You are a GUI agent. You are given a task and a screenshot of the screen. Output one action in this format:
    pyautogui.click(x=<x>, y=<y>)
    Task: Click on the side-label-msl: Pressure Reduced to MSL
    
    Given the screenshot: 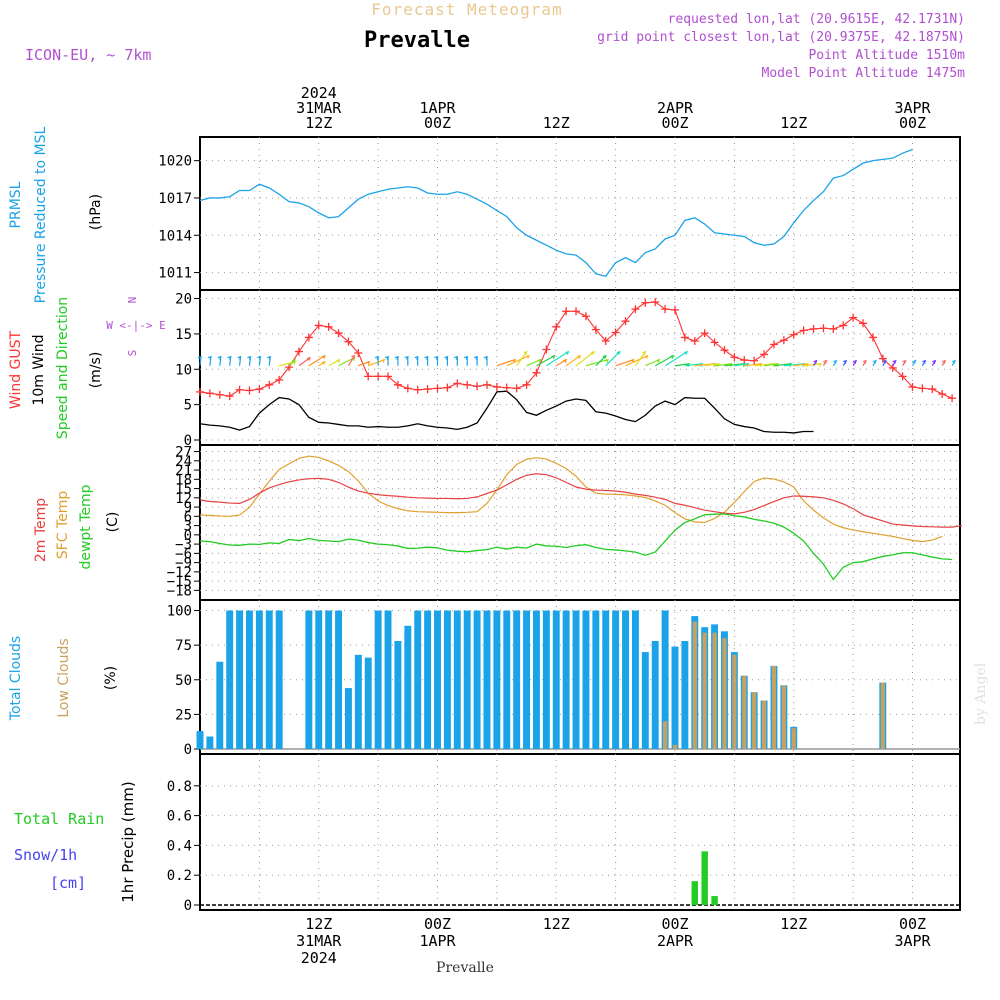 What is the action you would take?
    pyautogui.click(x=41, y=214)
    